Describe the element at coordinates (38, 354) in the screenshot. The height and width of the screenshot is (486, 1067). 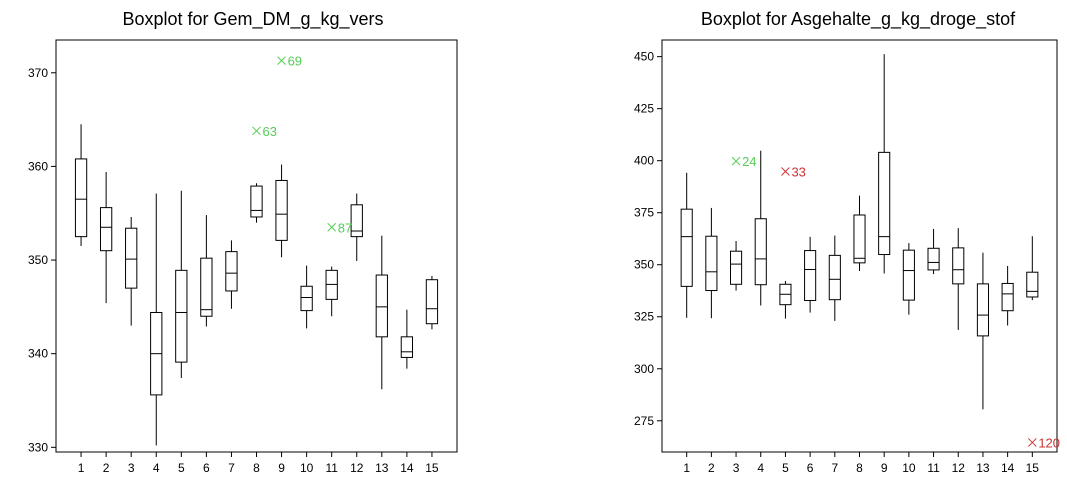
I see `y-tick-label: 340` at that location.